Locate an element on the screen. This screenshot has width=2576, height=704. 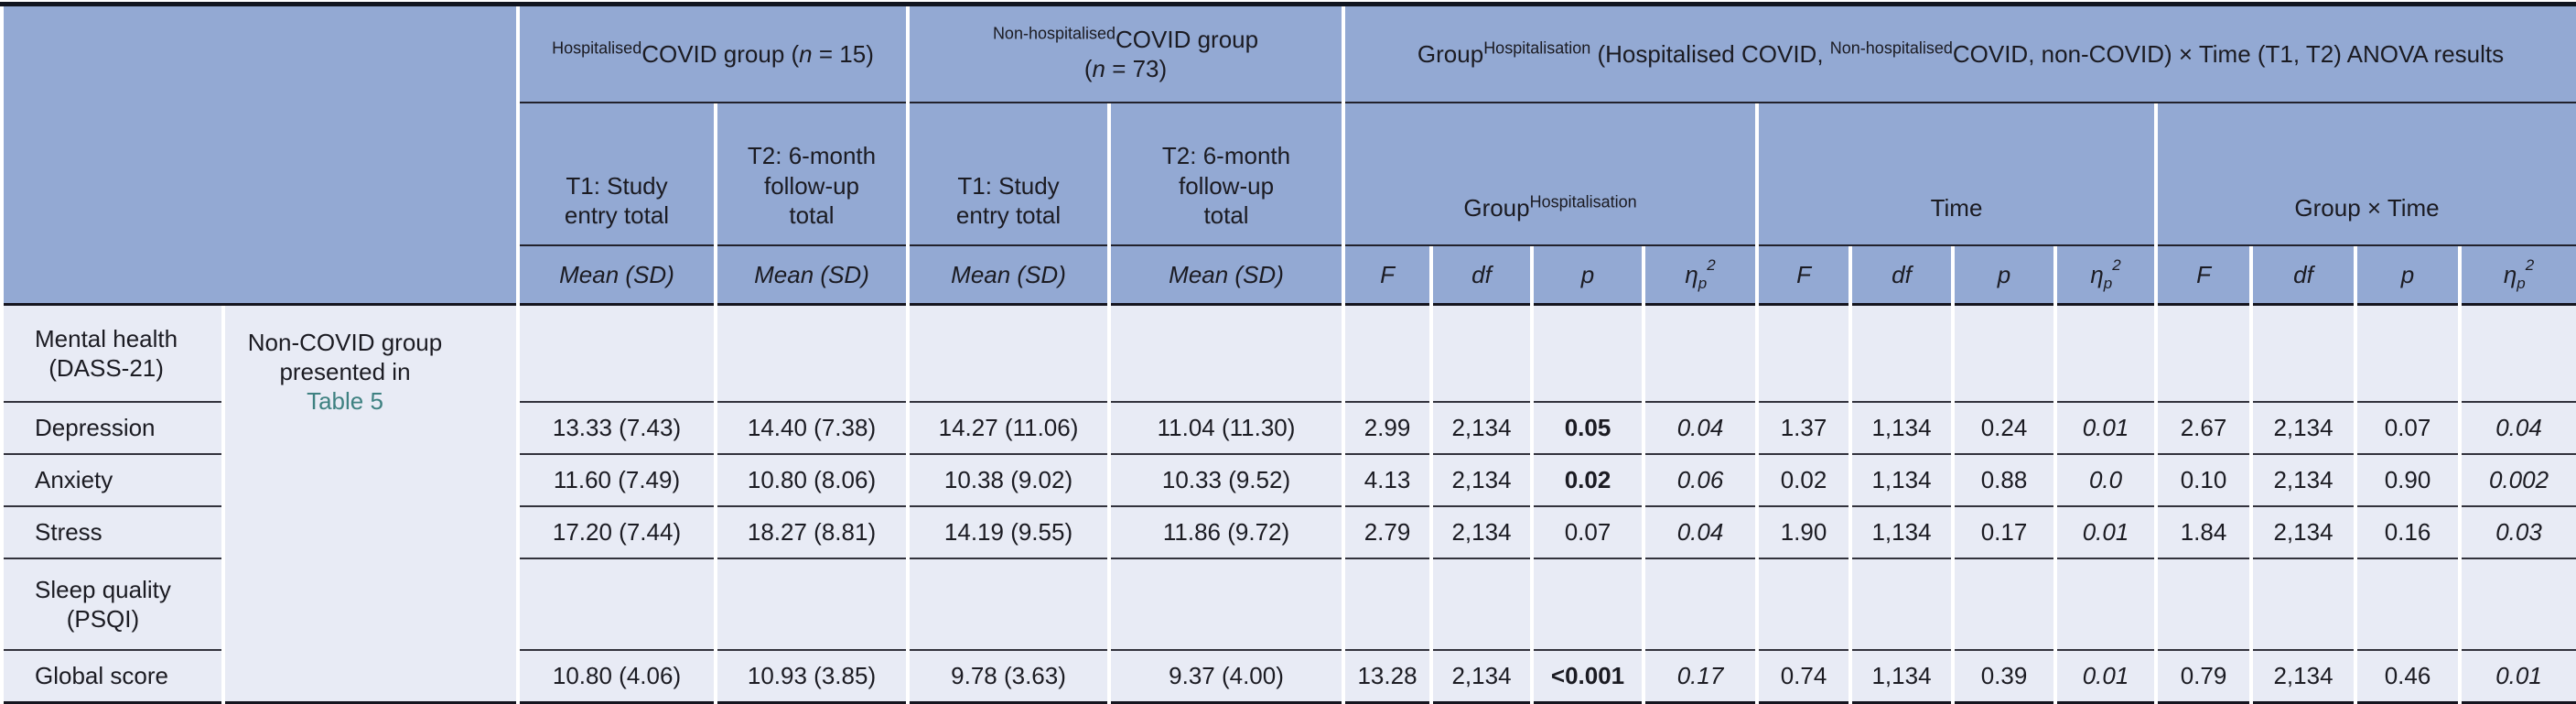
p-header: p is located at coordinates (1588, 276).